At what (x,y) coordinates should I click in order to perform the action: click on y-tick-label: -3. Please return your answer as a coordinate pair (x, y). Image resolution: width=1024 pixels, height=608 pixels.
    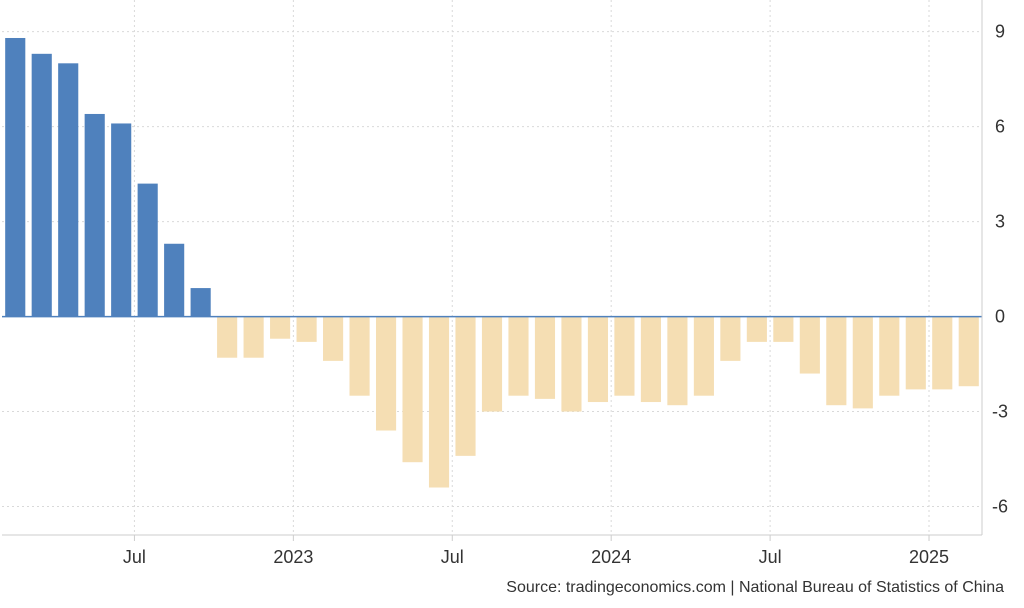
    Looking at the image, I should click on (1000, 412).